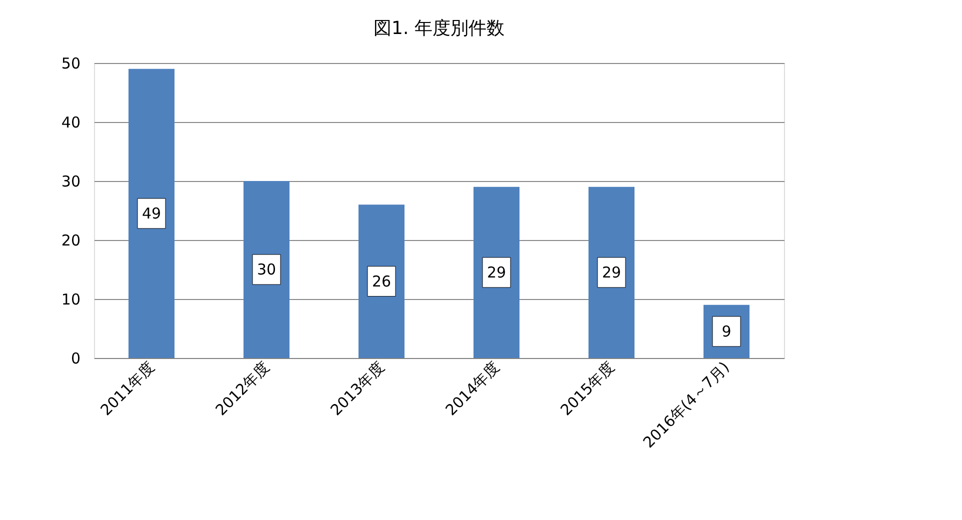  I want to click on y-tick-label: 10, so click(70, 299).